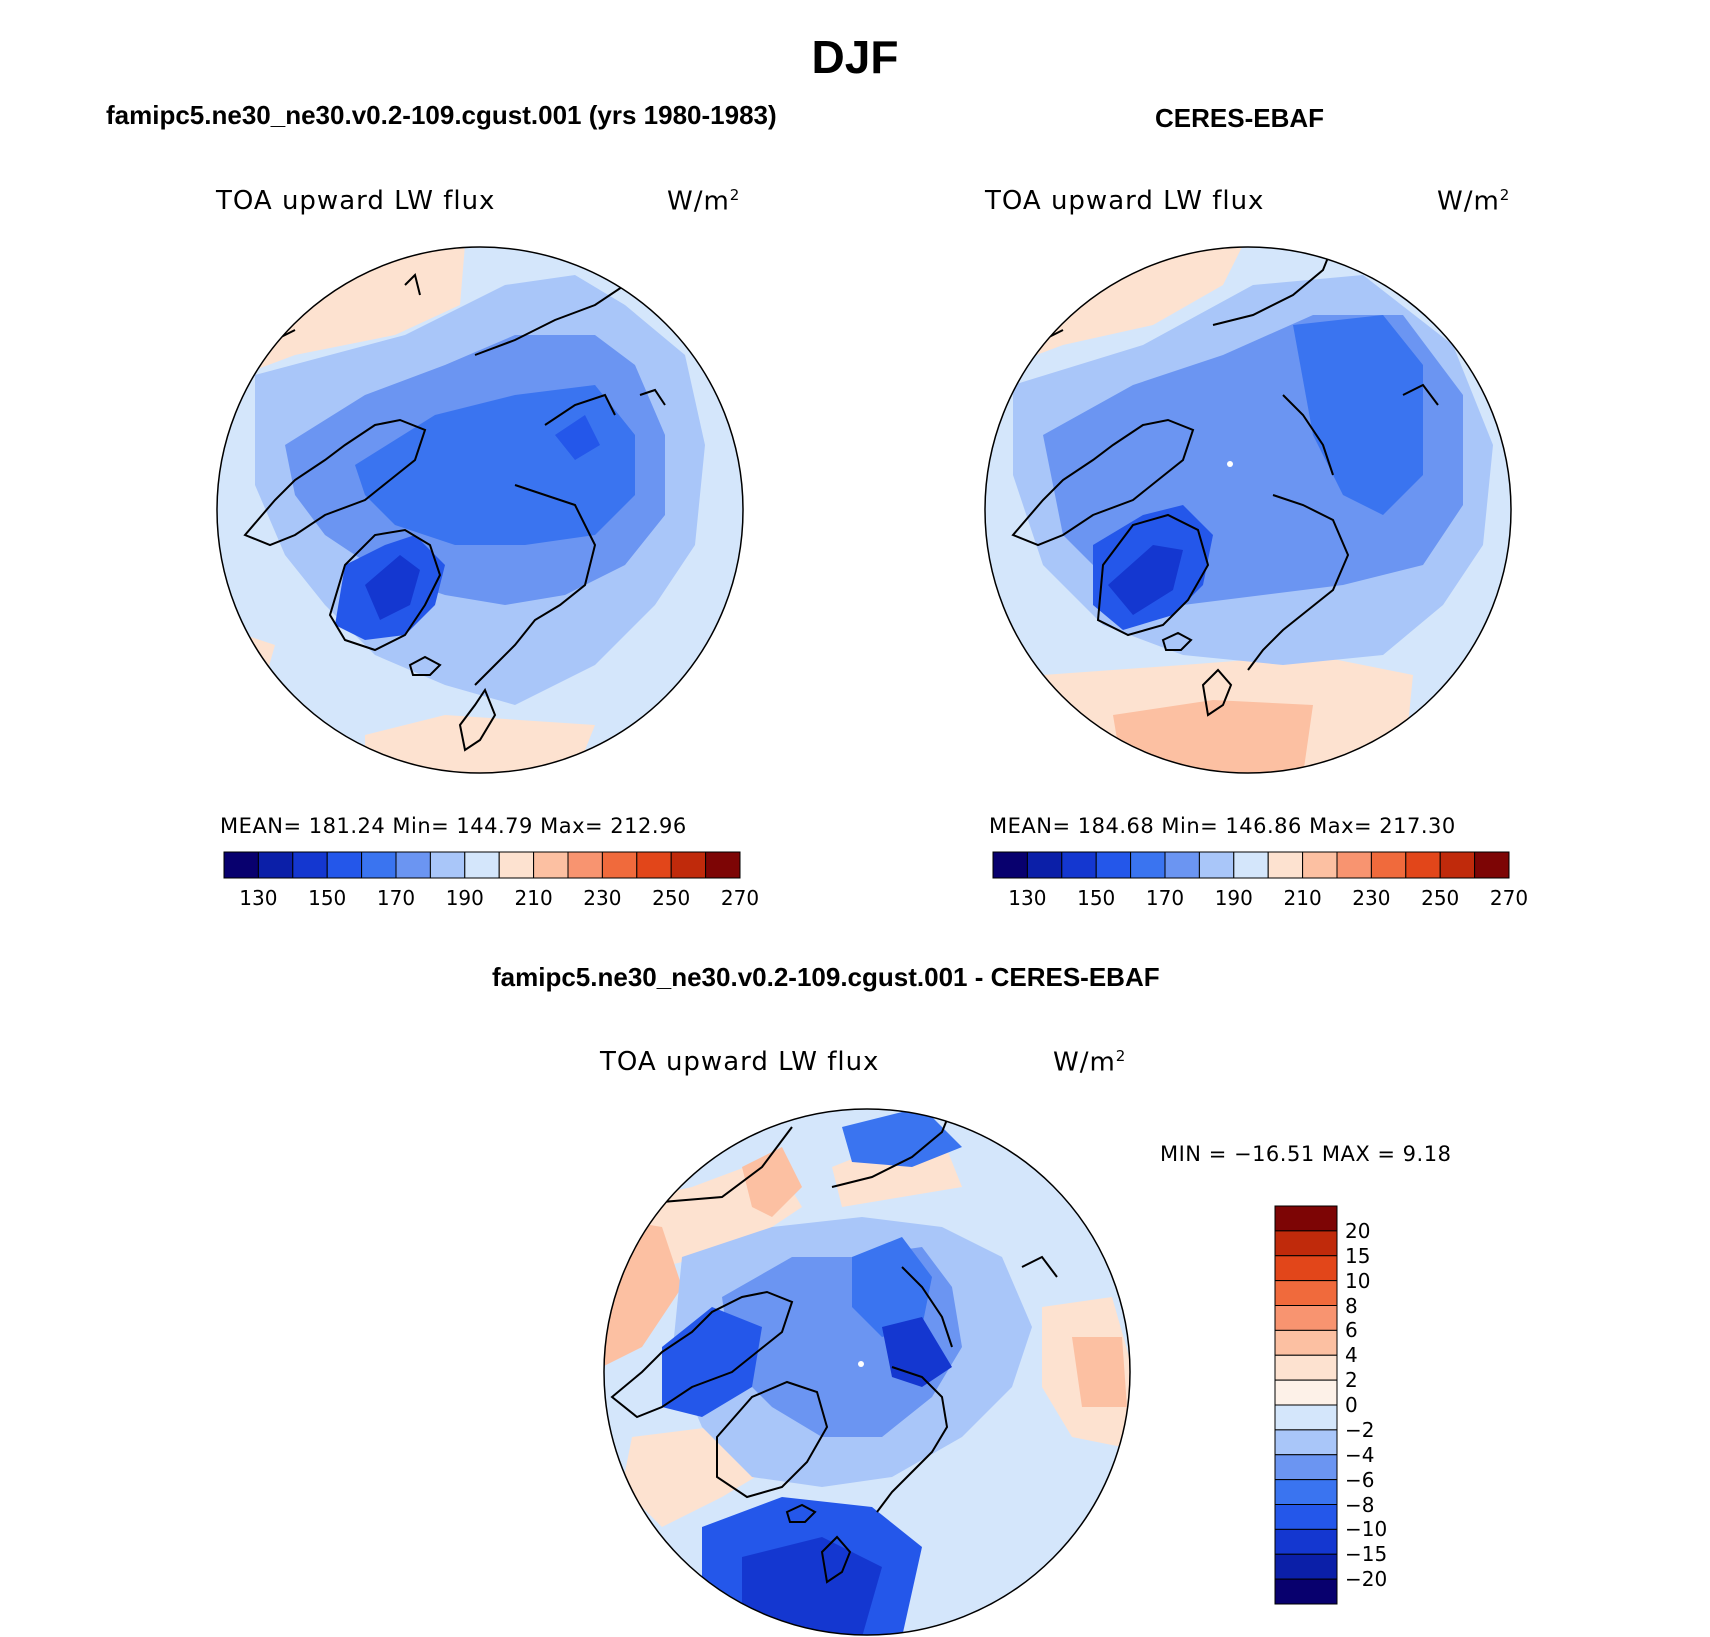 Image resolution: width=1710 pixels, height=1637 pixels. I want to click on panel-3-units: W/m2, so click(1089, 1062).